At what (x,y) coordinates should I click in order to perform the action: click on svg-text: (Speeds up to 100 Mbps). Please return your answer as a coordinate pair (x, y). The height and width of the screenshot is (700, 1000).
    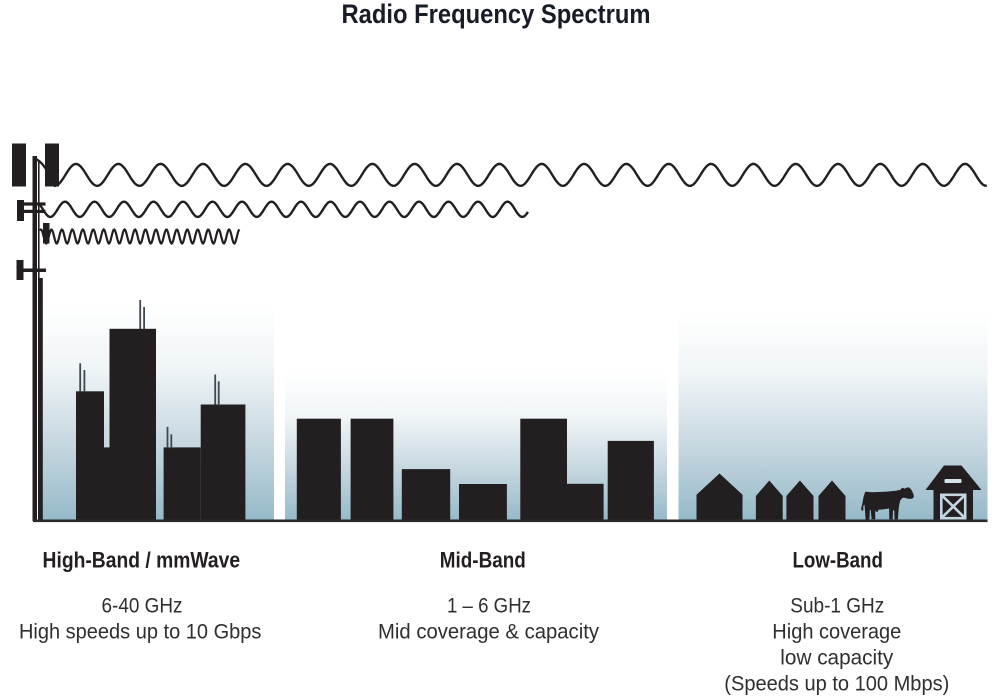
    Looking at the image, I should click on (836, 683).